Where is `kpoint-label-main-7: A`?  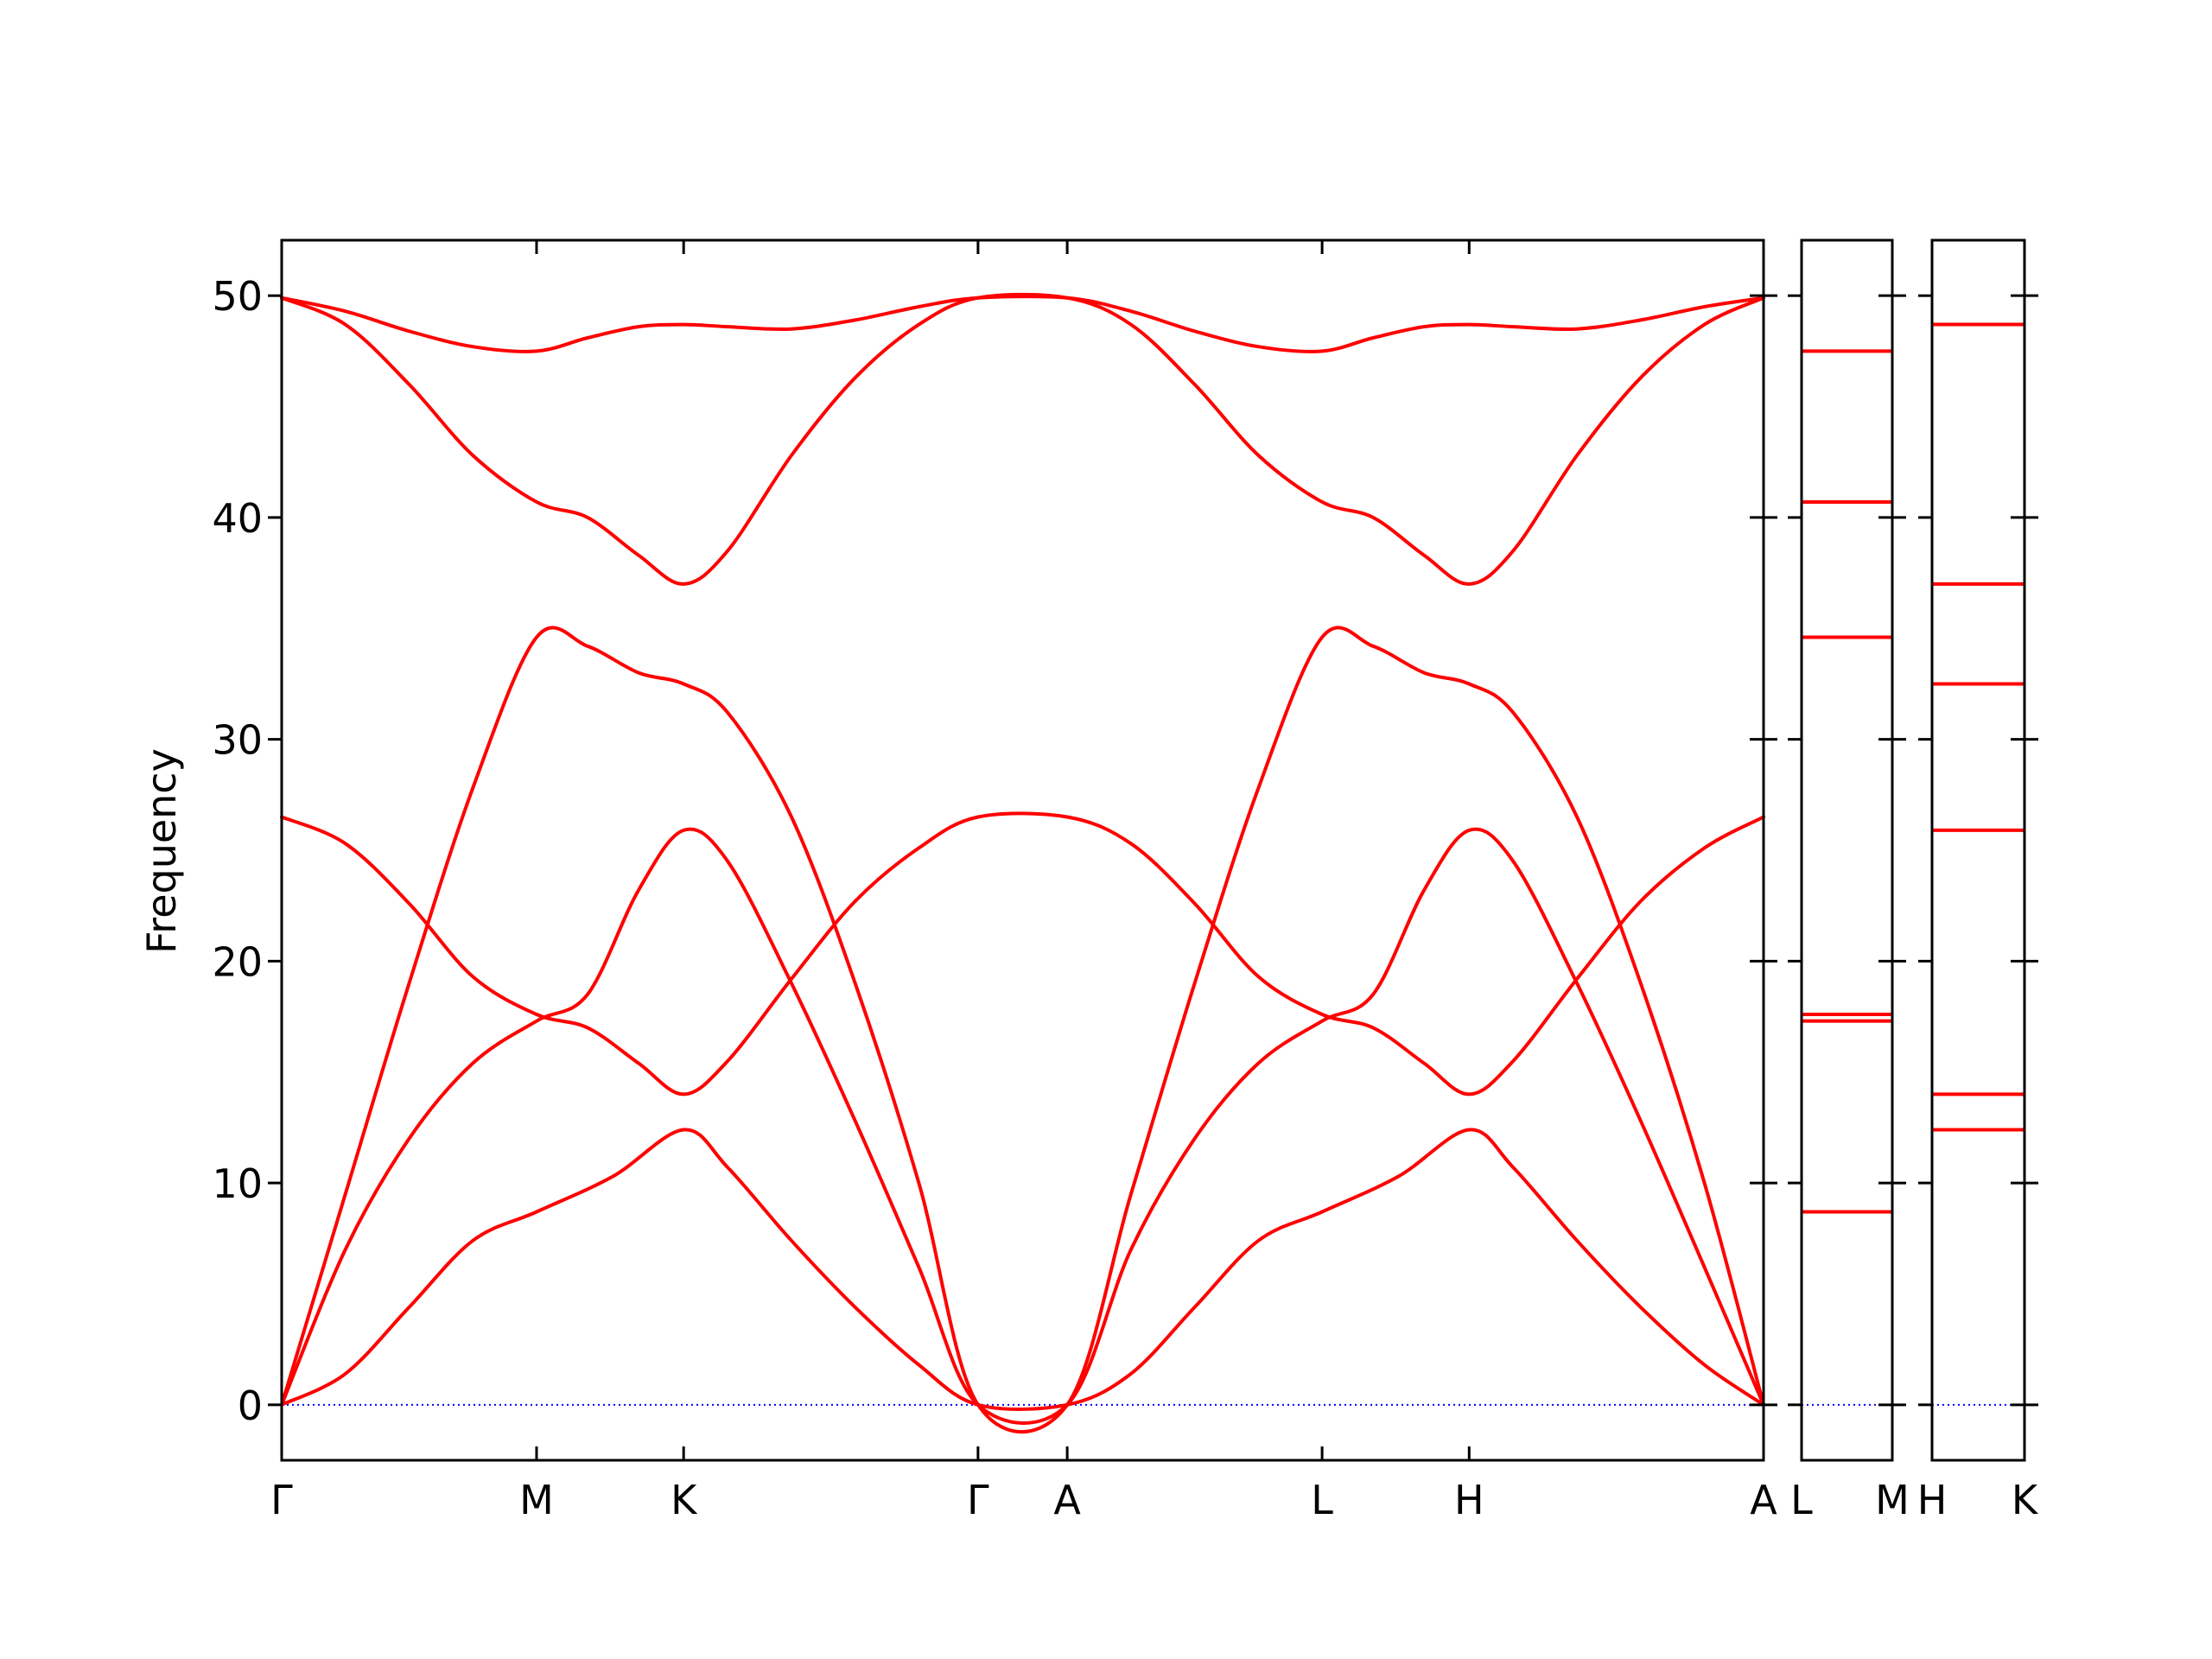 kpoint-label-main-7: A is located at coordinates (1763, 1500).